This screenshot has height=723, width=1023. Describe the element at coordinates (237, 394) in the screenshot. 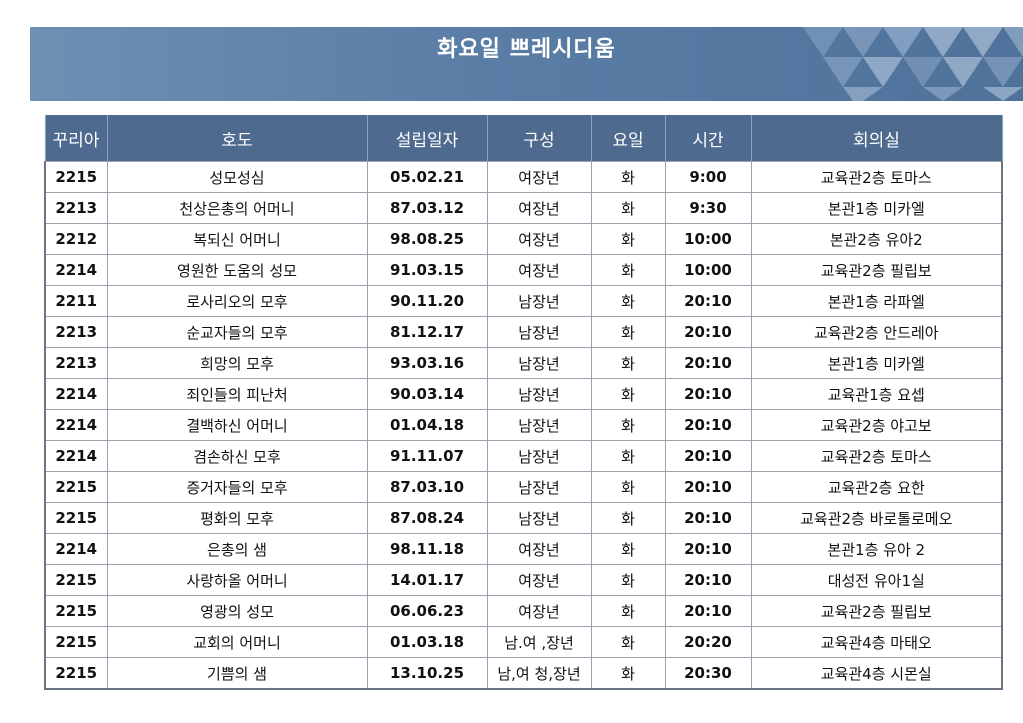

I see `cell-name: 죄인들의 피난처` at that location.